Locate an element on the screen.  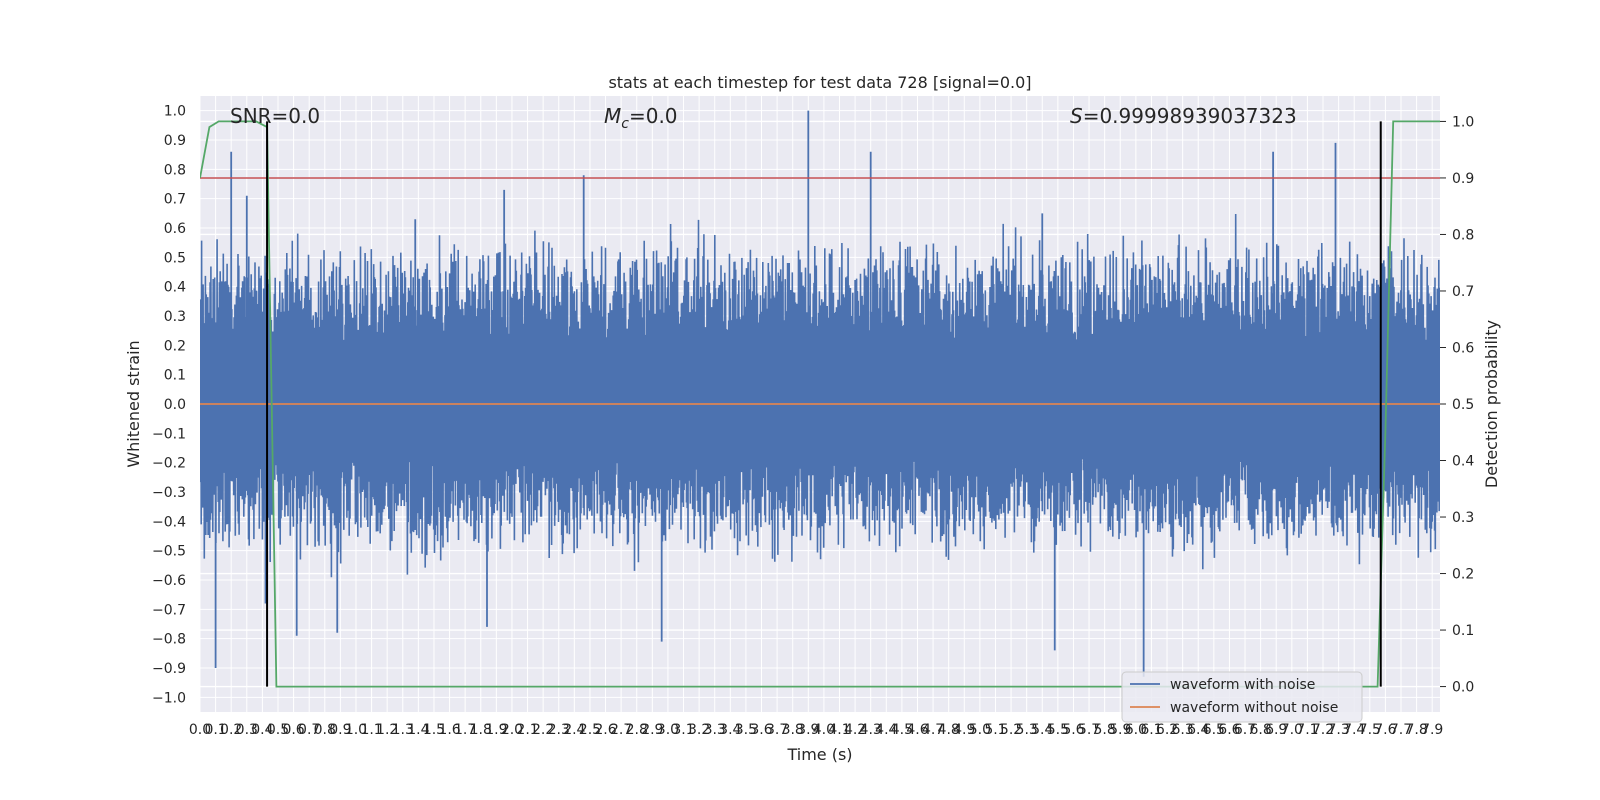
y2-tick-label: 0.9 is located at coordinates (1463, 179).